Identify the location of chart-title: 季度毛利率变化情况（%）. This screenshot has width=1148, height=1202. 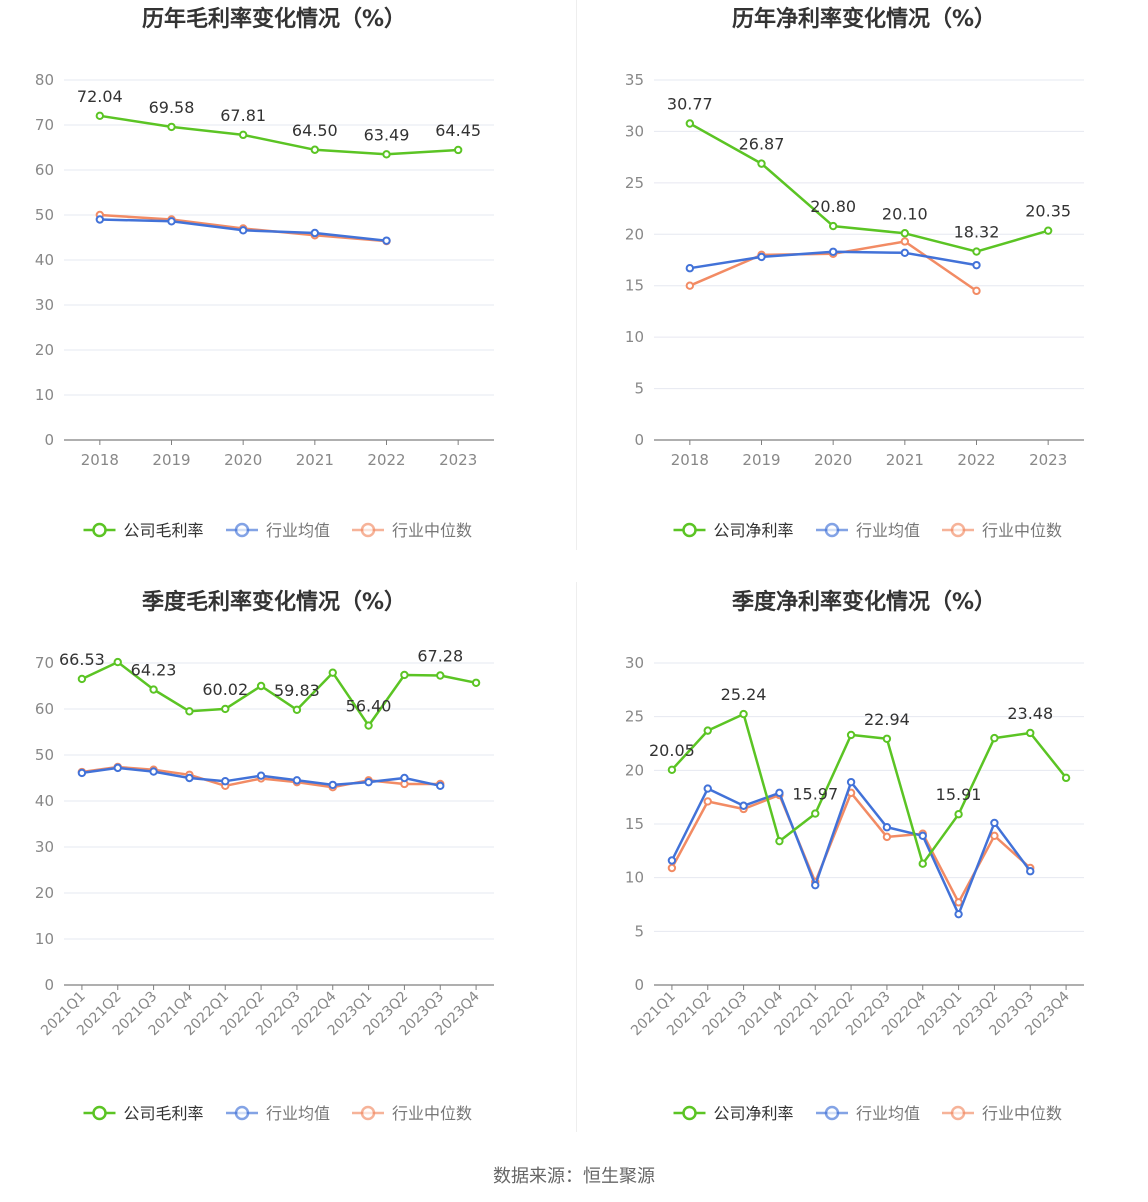
(274, 602).